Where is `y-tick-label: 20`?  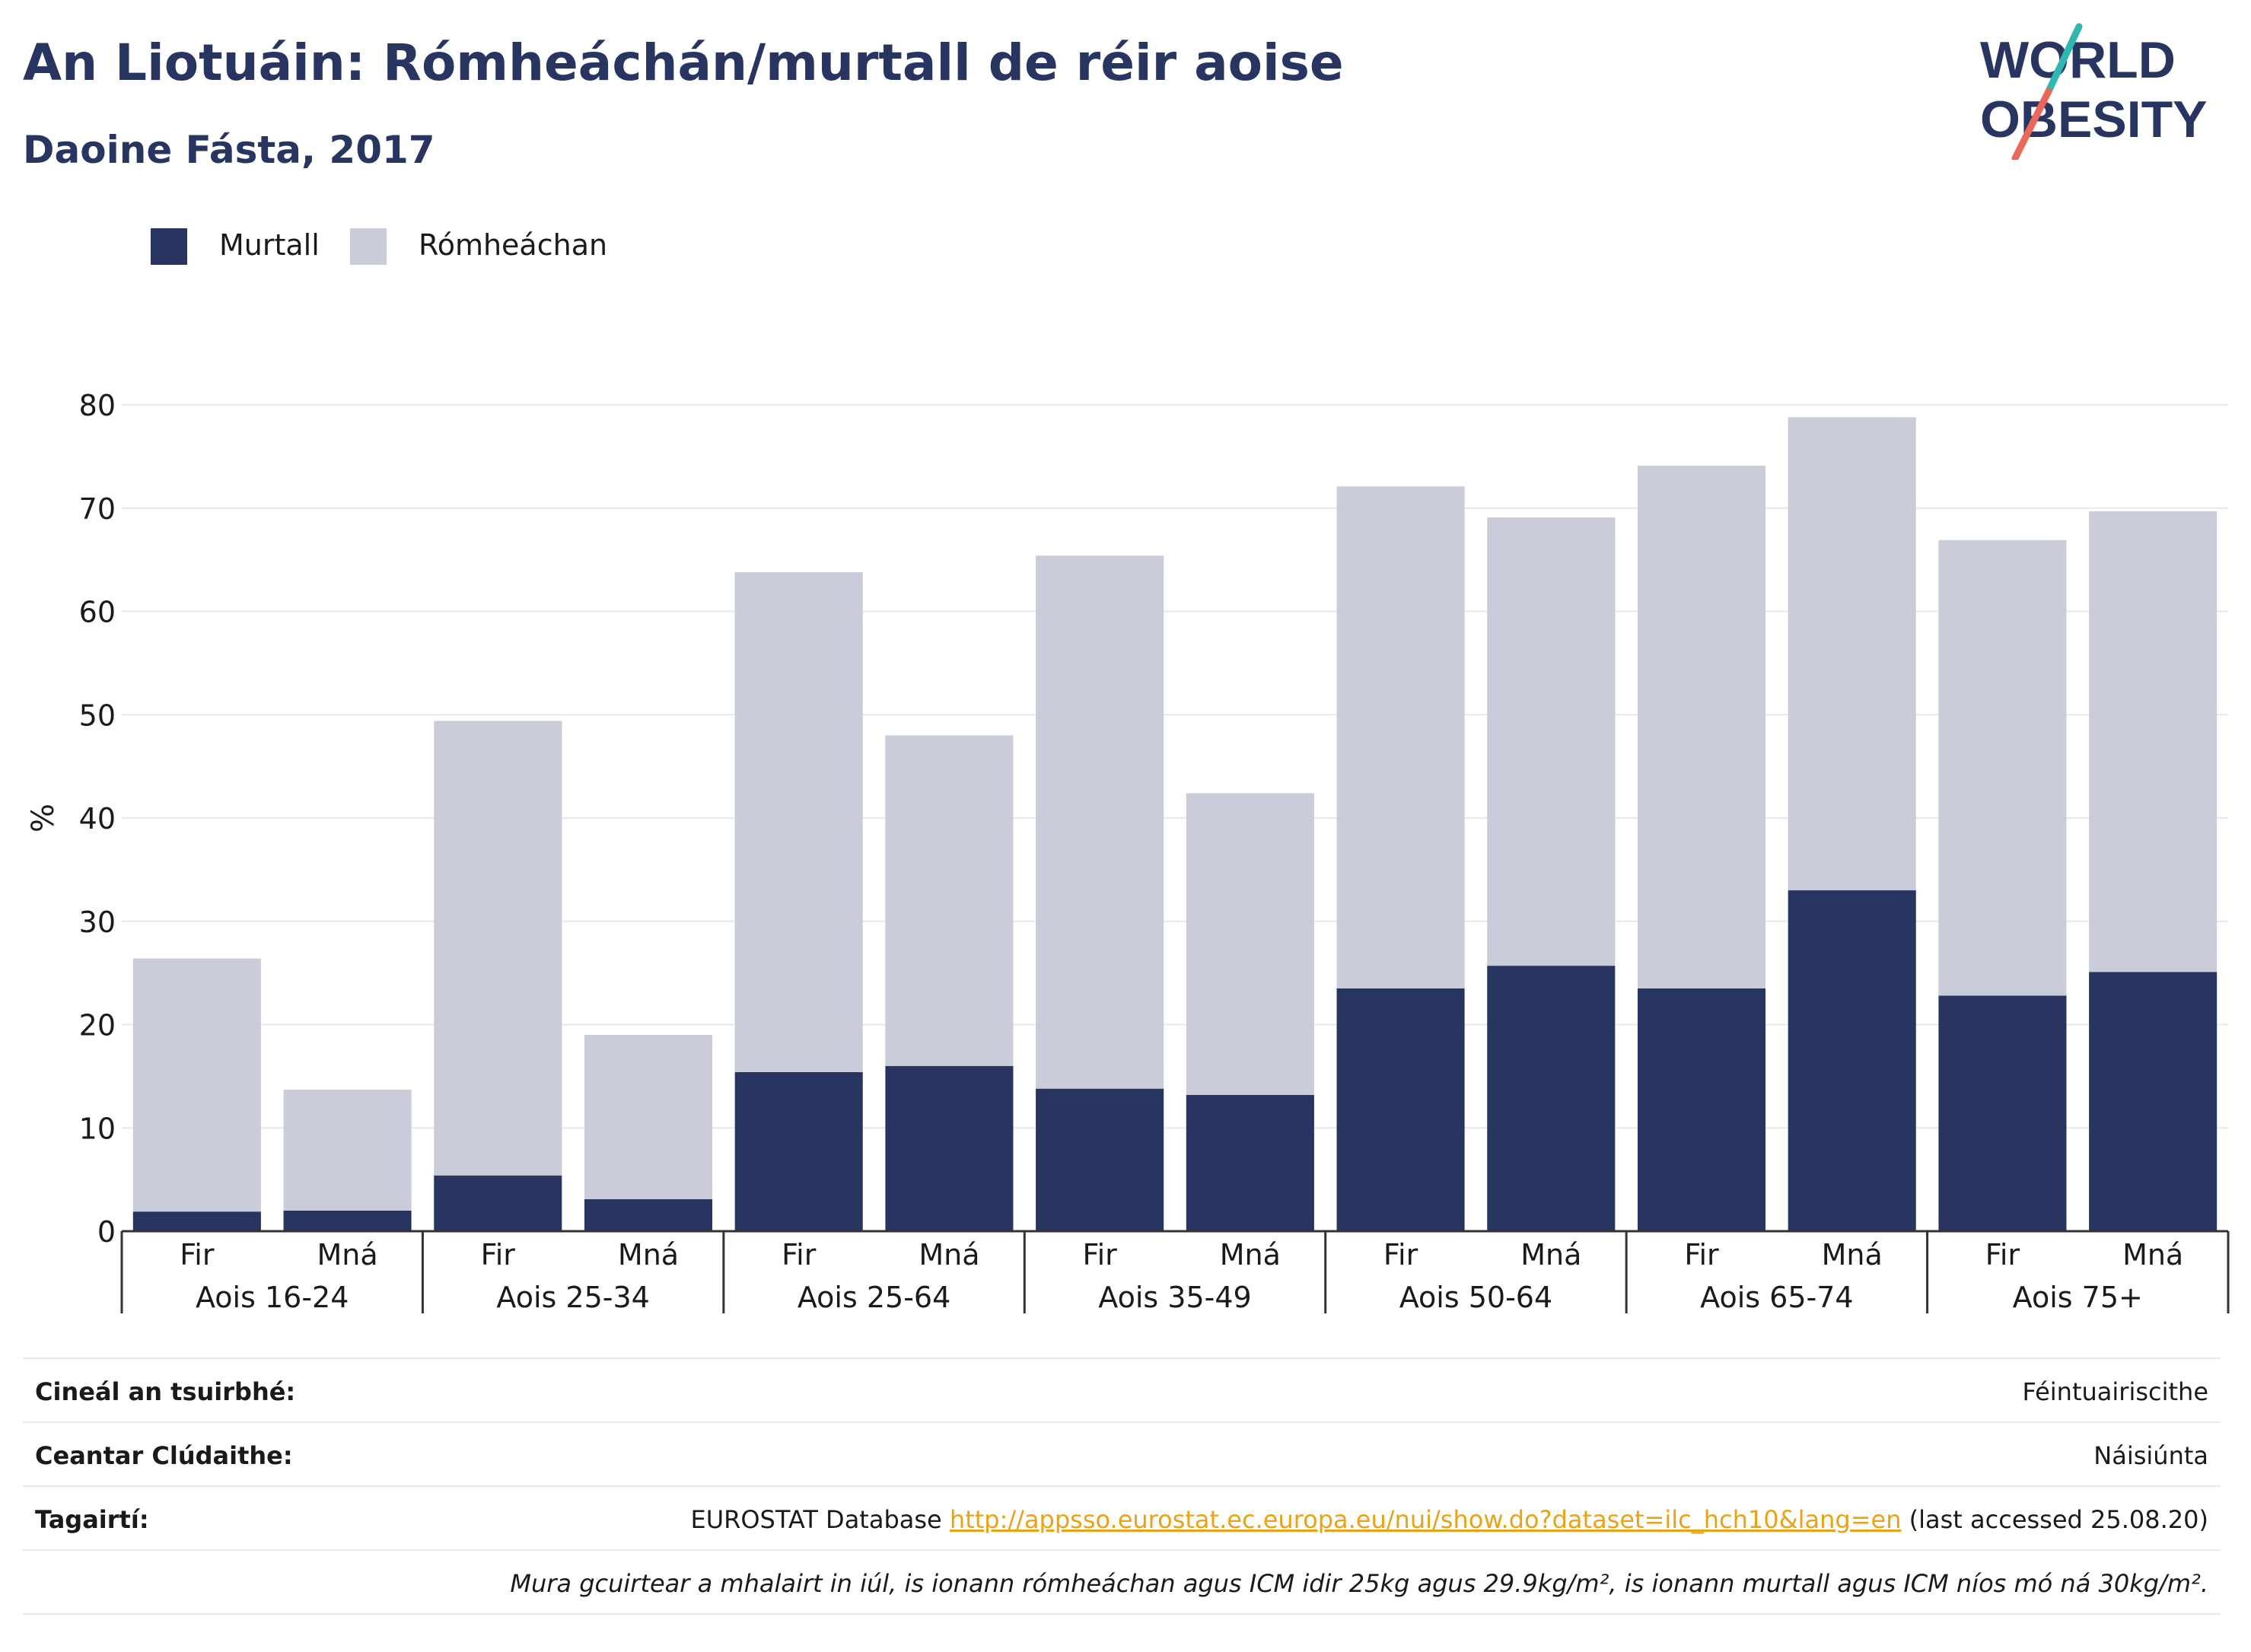
y-tick-label: 20 is located at coordinates (97, 1025).